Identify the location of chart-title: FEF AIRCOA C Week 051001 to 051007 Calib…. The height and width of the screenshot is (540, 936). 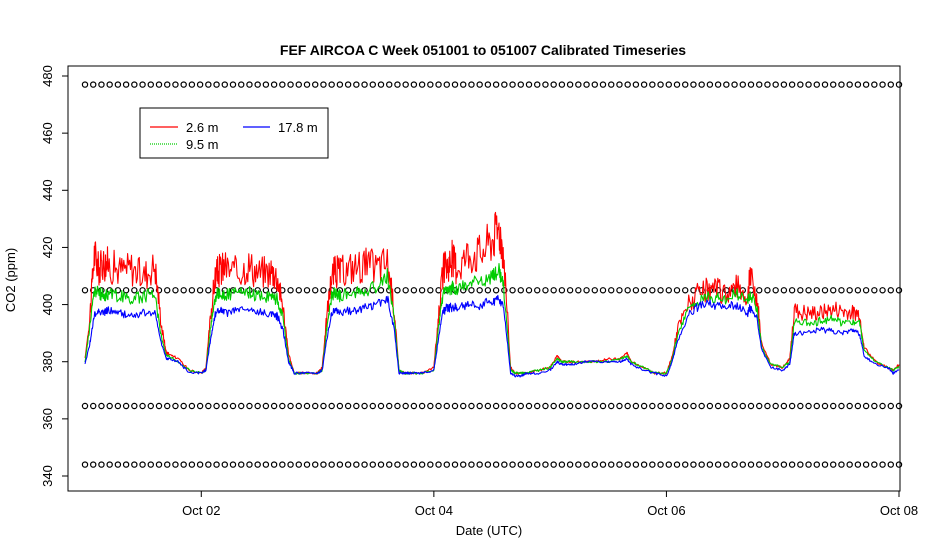
(483, 50).